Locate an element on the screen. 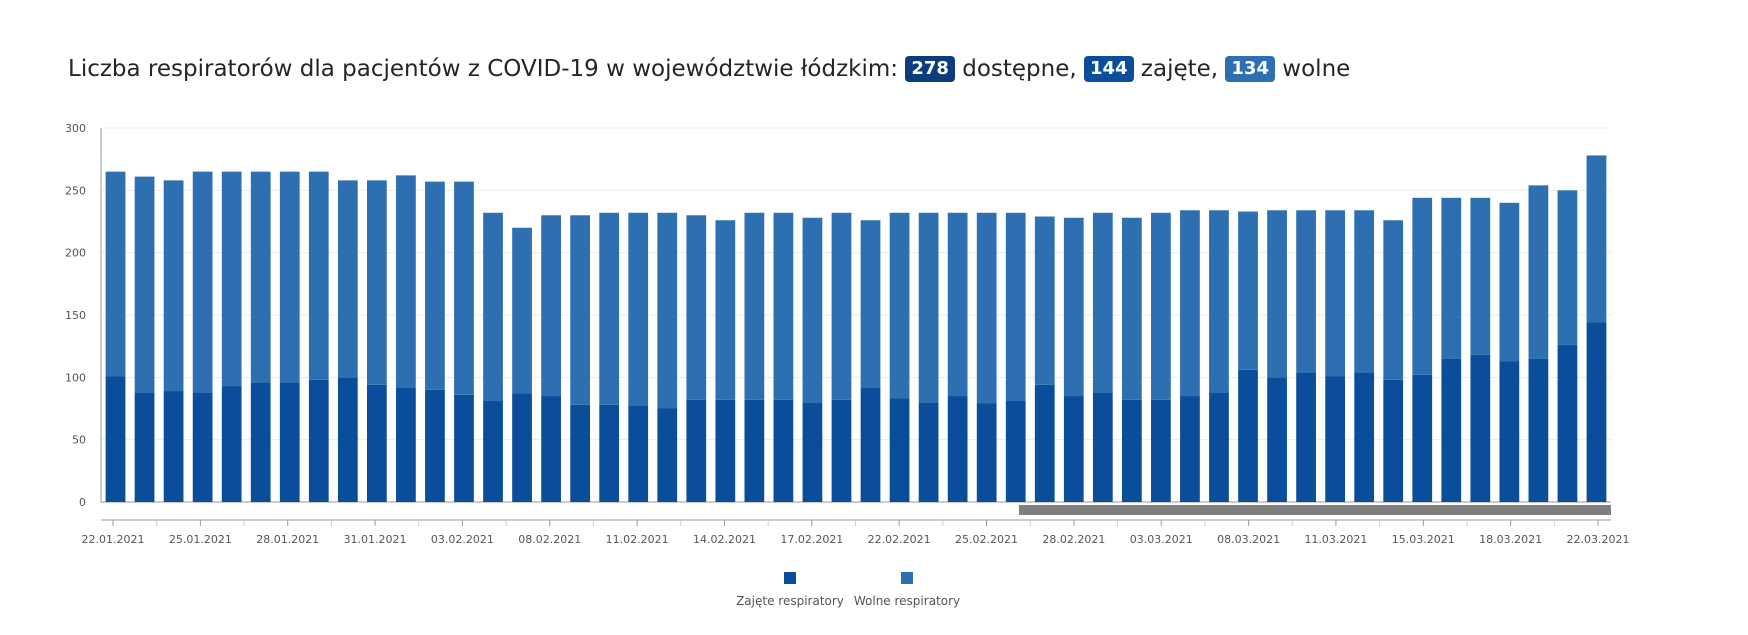 The width and height of the screenshot is (1748, 635). x-tick-label: 25.01.2021 is located at coordinates (200, 539).